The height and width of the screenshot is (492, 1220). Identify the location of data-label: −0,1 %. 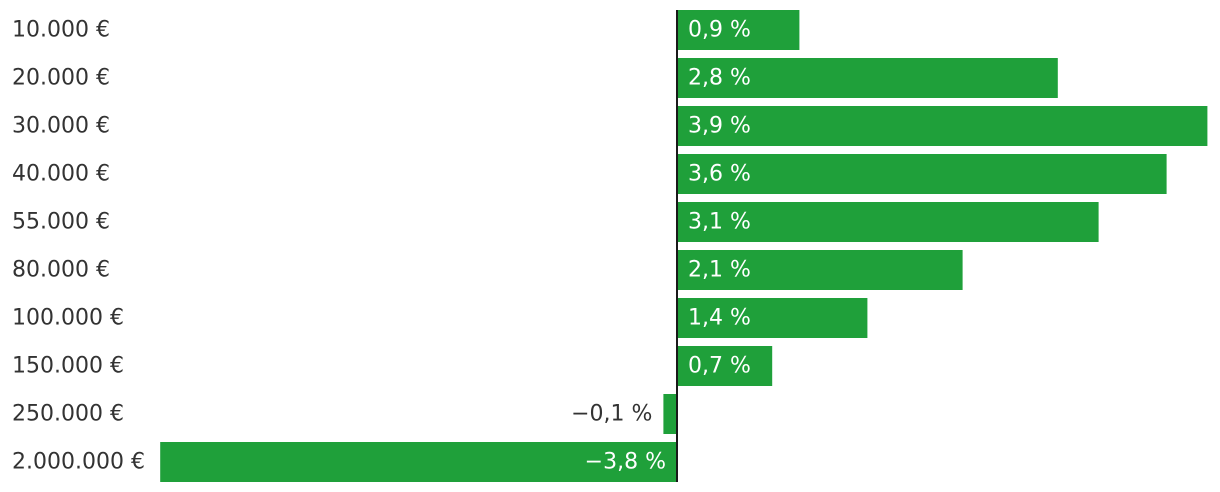
(611, 414).